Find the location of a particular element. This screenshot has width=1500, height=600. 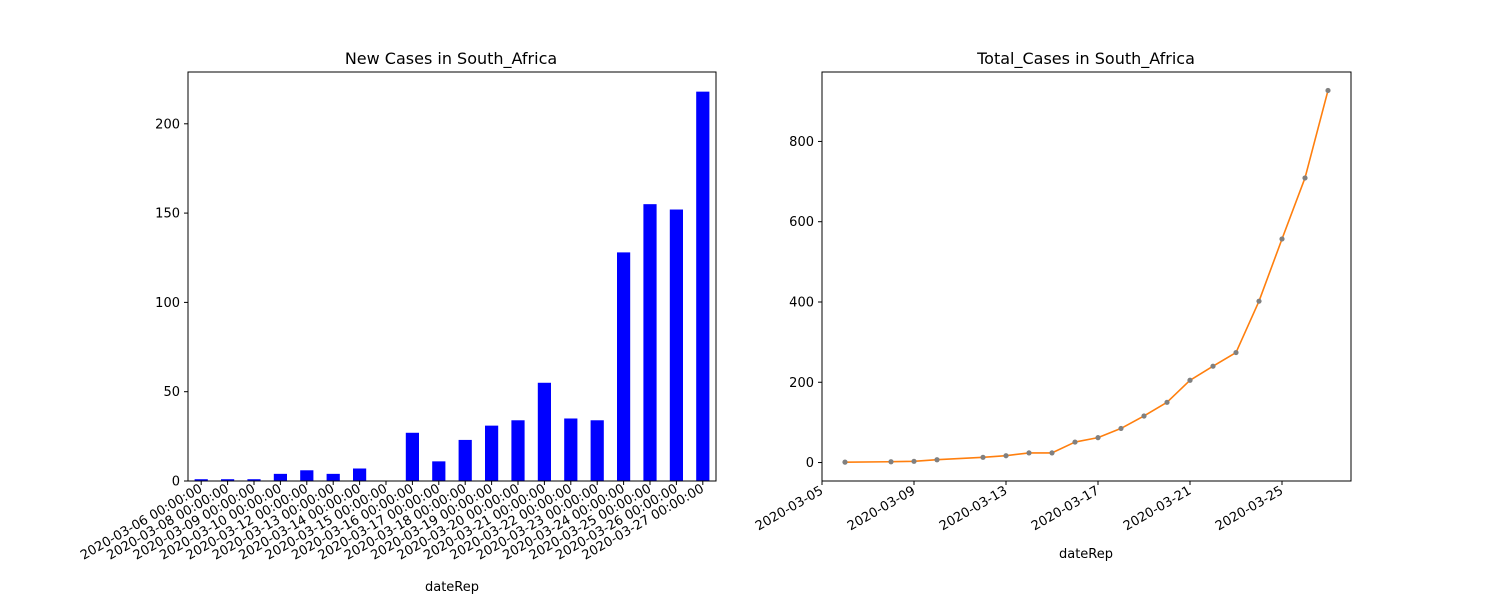

y-tick-label: 800 is located at coordinates (801, 142).